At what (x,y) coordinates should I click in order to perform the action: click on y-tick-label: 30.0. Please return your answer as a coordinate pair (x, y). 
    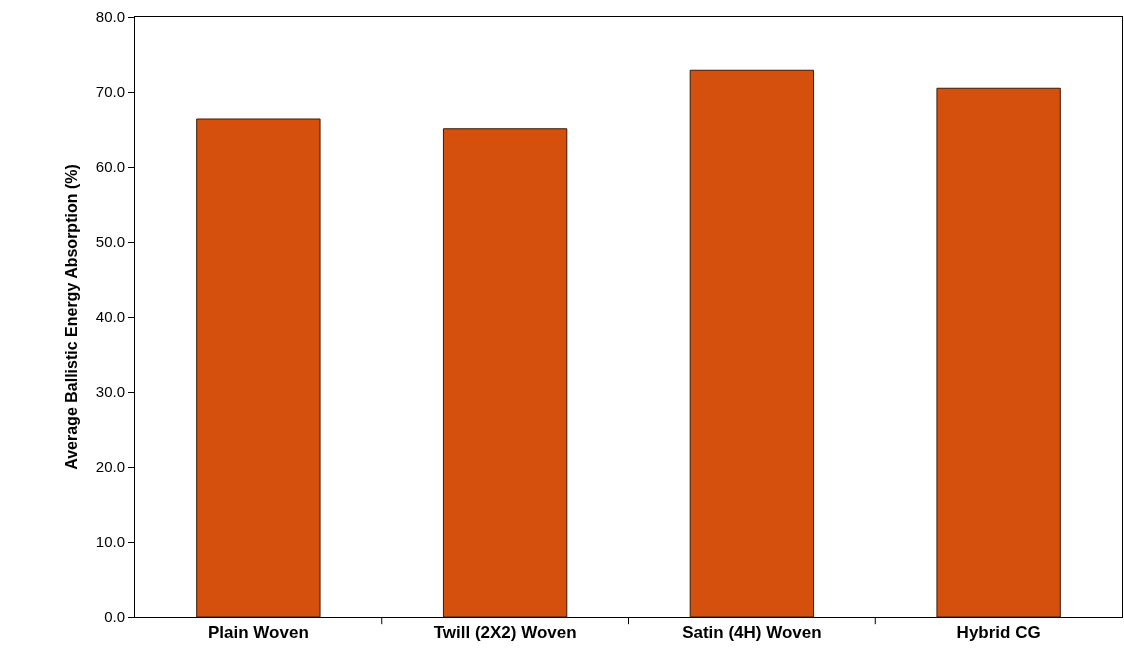
    Looking at the image, I should click on (110, 392).